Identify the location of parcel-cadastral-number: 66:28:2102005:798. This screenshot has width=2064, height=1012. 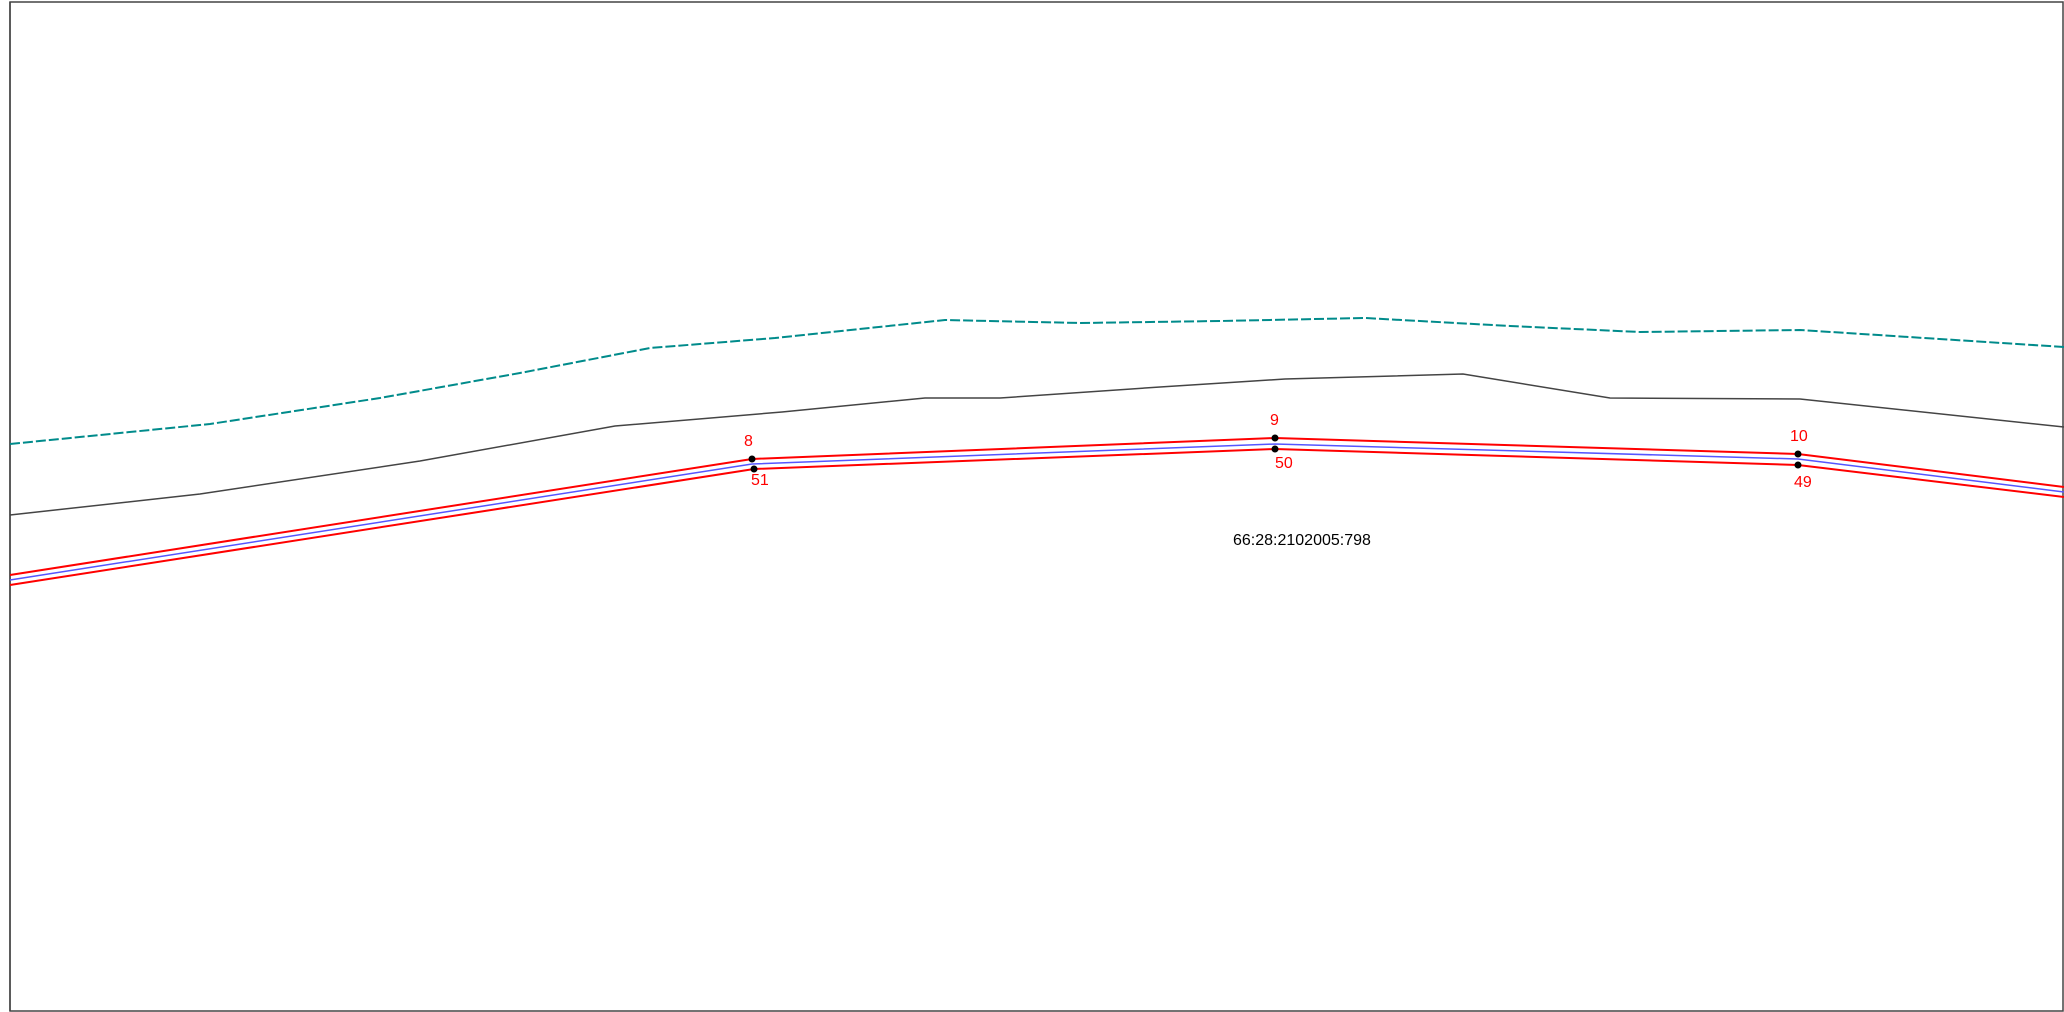
(1302, 540).